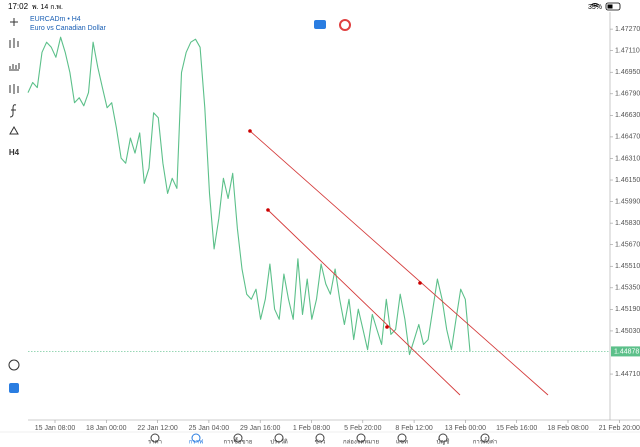 Image resolution: width=640 pixels, height=447 pixels. I want to click on tab-label: การตั้งค่า, so click(485, 441).